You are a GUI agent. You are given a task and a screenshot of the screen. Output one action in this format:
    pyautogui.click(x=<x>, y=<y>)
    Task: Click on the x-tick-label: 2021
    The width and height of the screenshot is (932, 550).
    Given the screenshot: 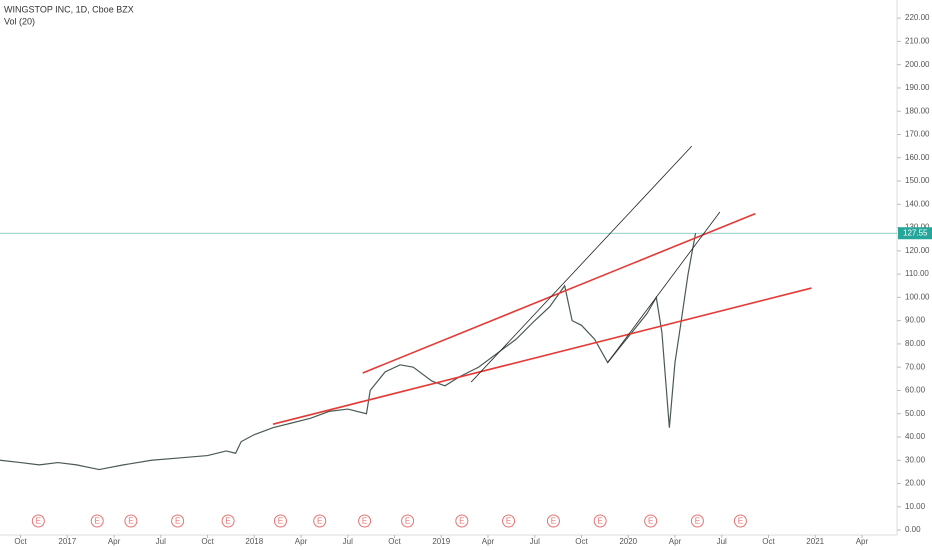 What is the action you would take?
    pyautogui.click(x=815, y=541)
    